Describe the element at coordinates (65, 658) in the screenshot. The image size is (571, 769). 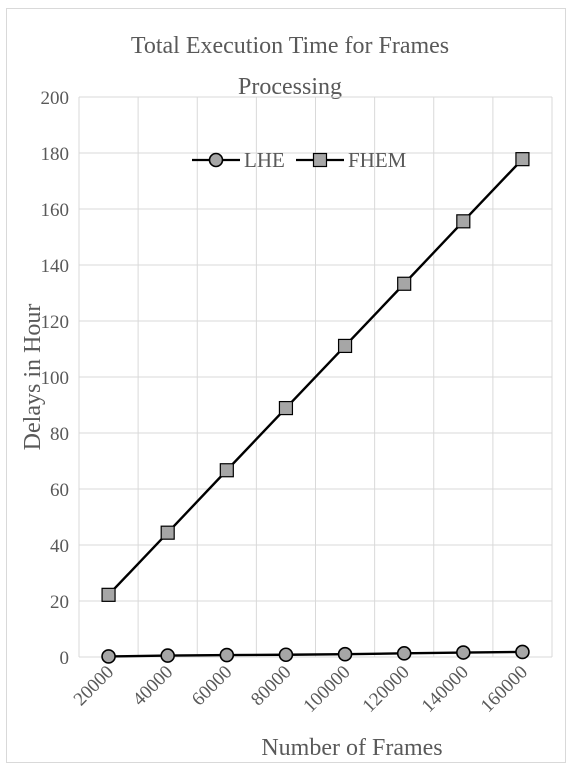
I see `y-tick-label: 0` at that location.